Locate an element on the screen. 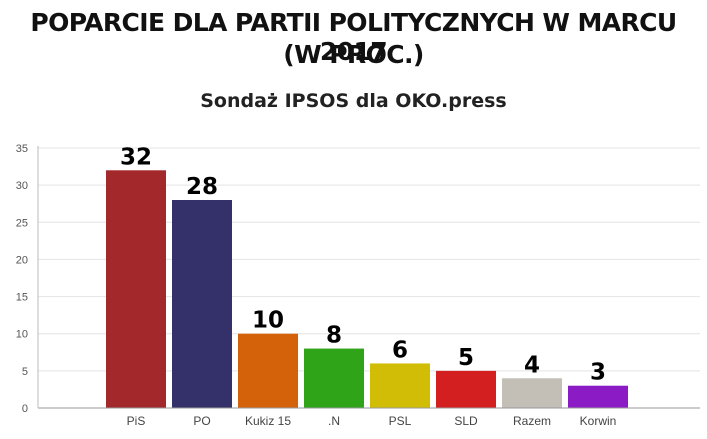  x-category-label: SLD is located at coordinates (466, 421).